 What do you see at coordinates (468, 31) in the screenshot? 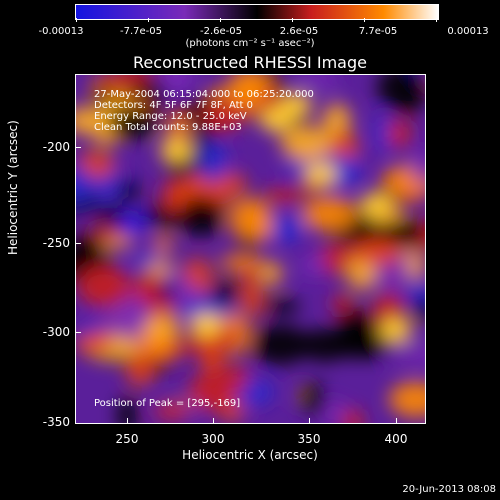
I see `colorbar-tick-label: 0.00013` at bounding box center [468, 31].